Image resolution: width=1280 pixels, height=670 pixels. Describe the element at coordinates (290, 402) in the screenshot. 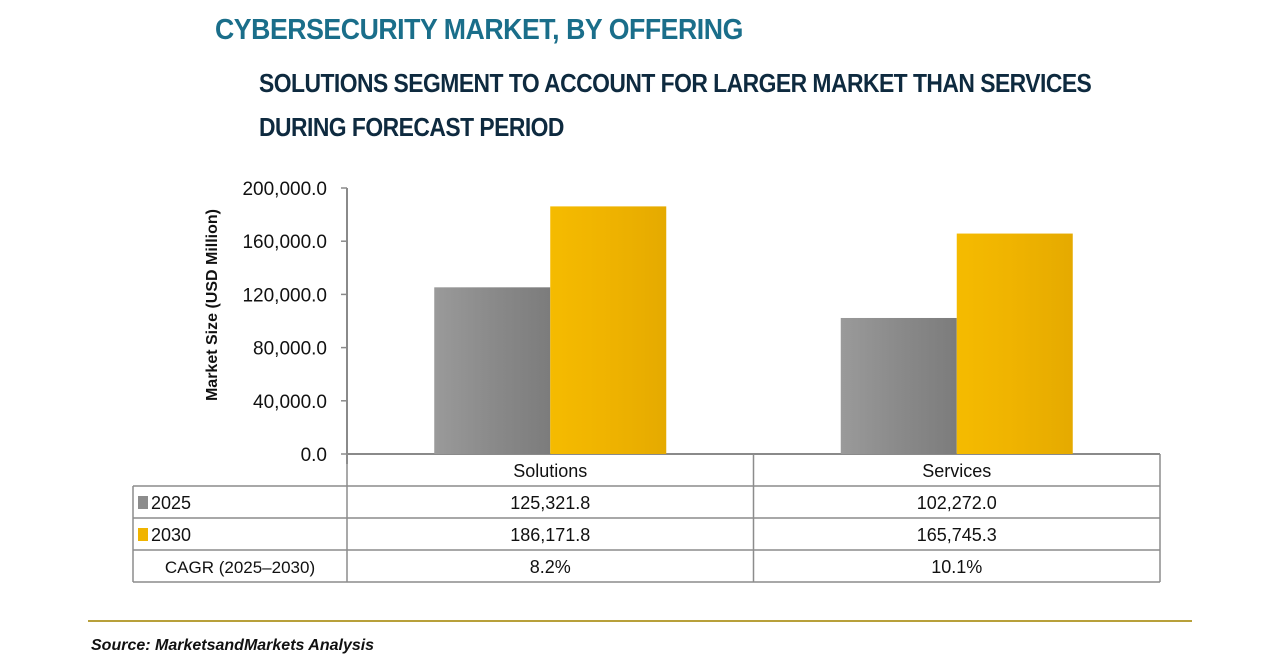

I see `y-tick-label: 40,000.0` at that location.